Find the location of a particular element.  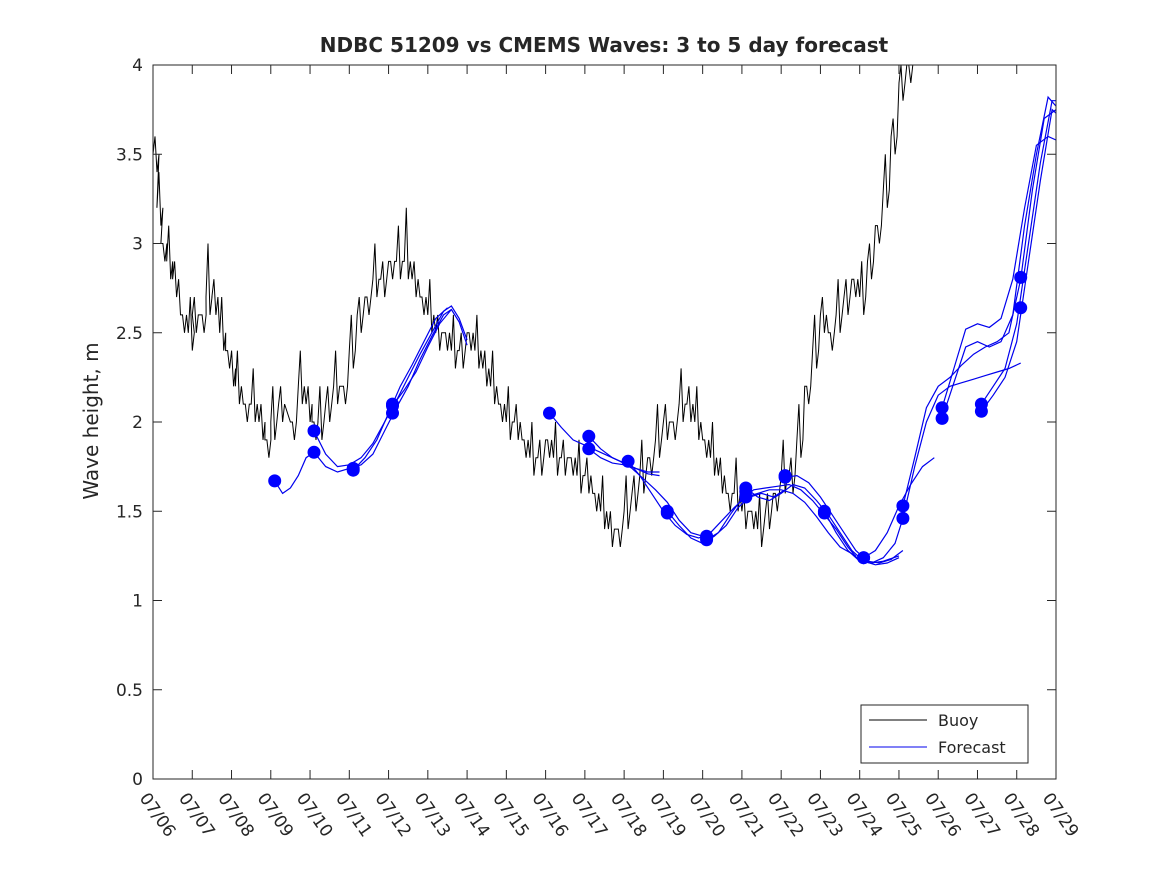

legend: Buoy Forecast is located at coordinates (944, 734).